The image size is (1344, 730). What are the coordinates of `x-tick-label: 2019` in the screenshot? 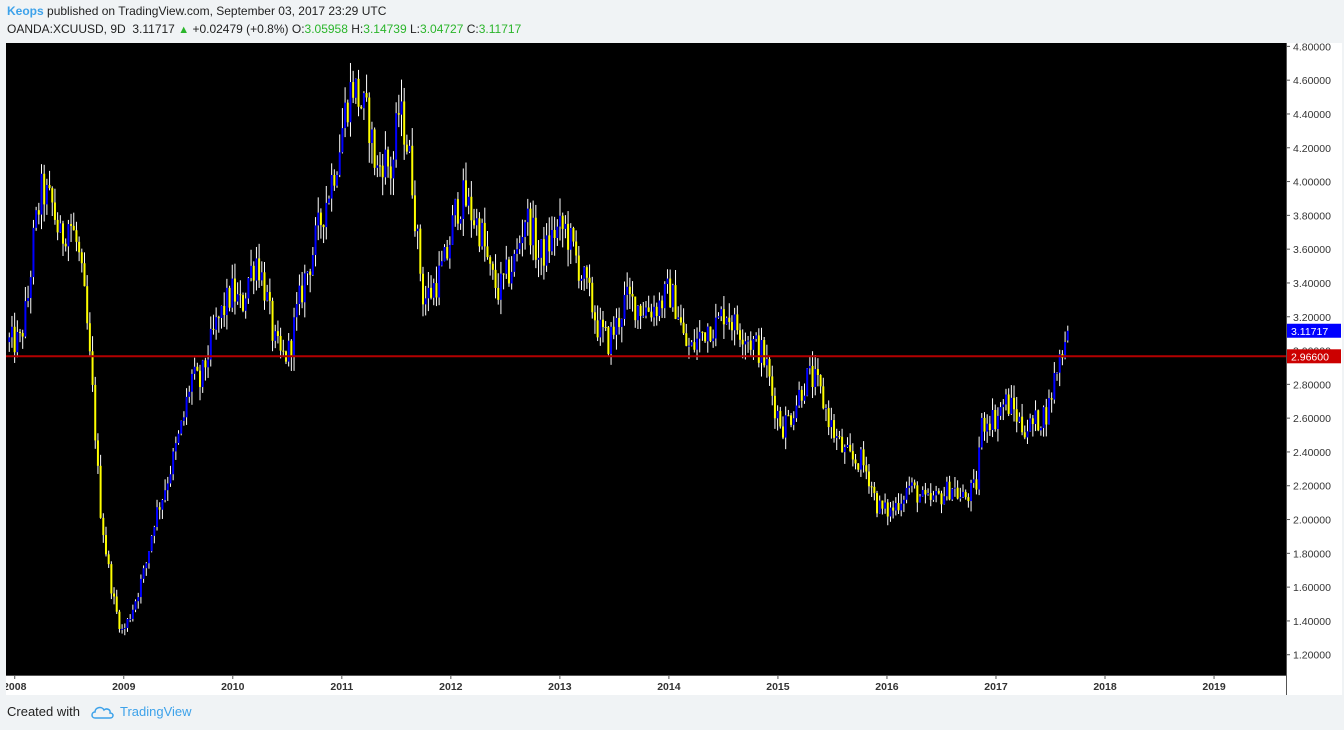 It's located at (1214, 687).